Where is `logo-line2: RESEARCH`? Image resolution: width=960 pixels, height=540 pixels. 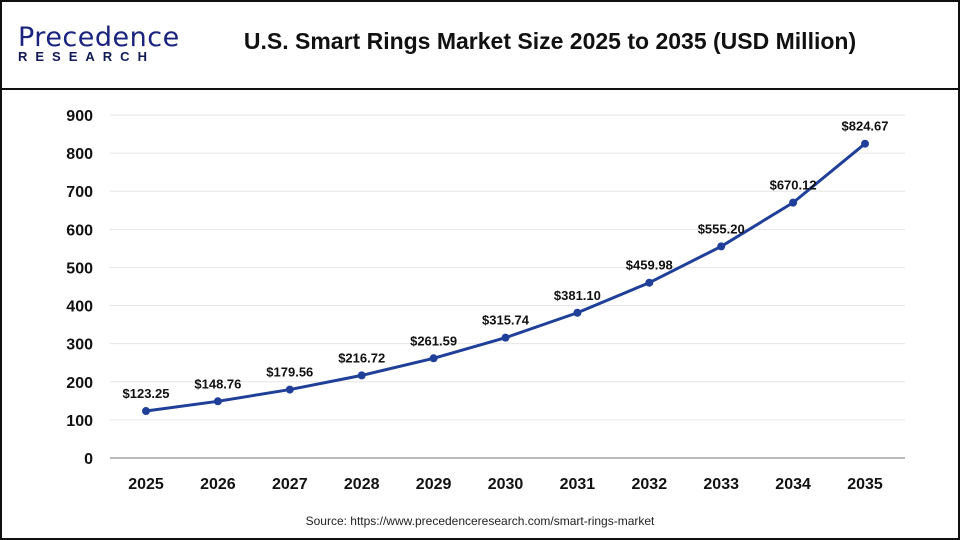 logo-line2: RESEARCH is located at coordinates (86, 56).